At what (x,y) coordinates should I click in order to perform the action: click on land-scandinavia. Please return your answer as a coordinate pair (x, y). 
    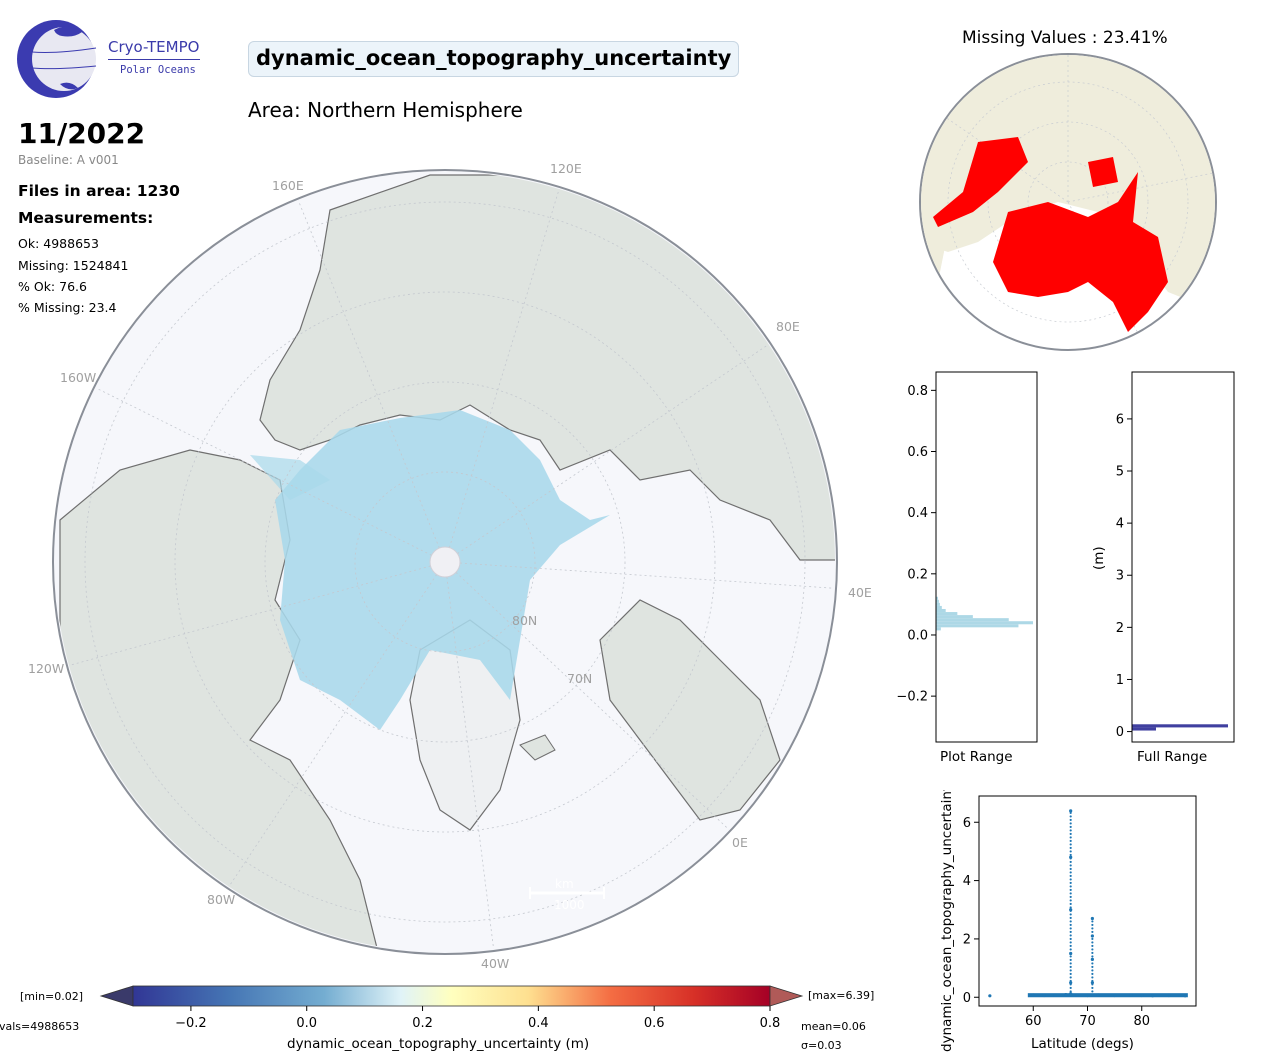
    Looking at the image, I should click on (690, 710).